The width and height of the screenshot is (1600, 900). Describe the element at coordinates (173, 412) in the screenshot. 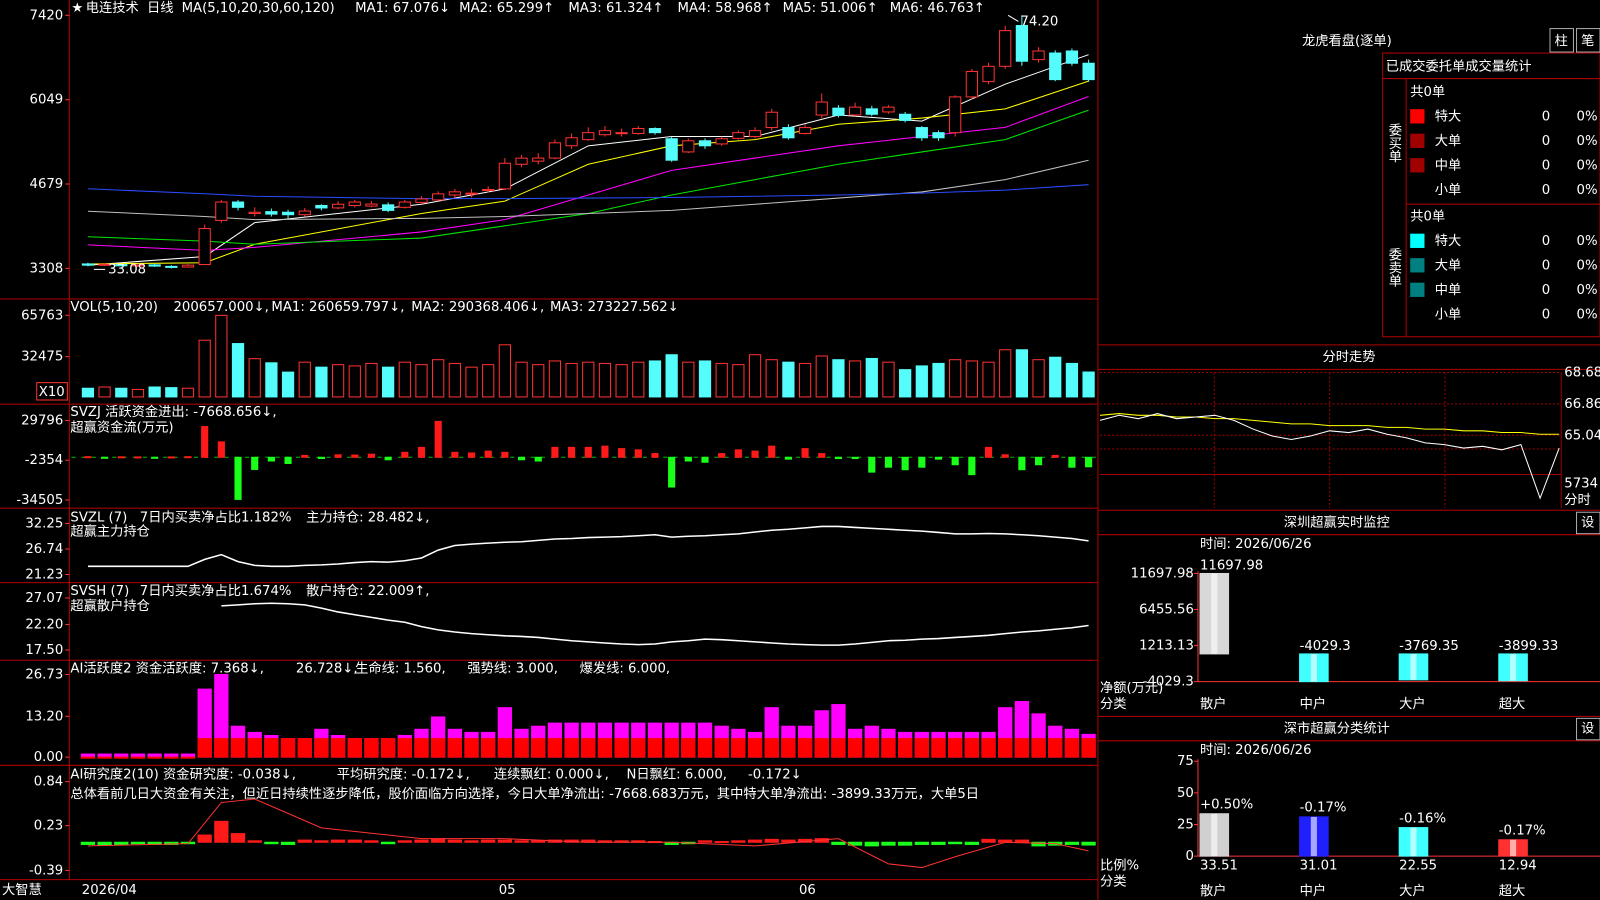

I see `header-text: SVZJ 活跃资金进出: -7668.656↓,` at that location.